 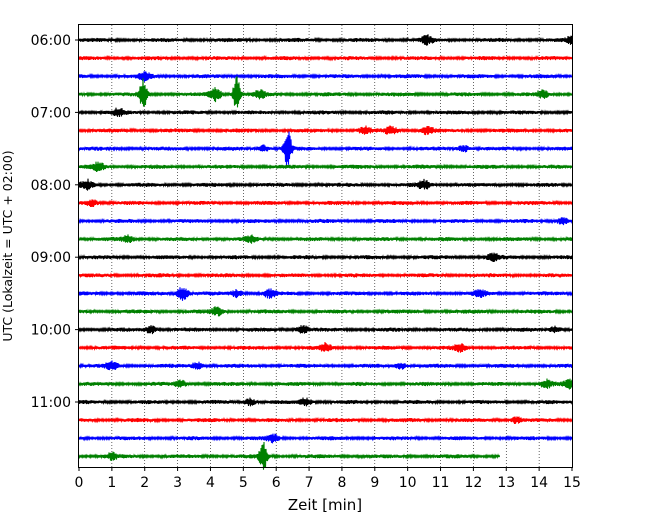 What do you see at coordinates (325, 505) in the screenshot?
I see `x-axis-label: Zeit [min]` at bounding box center [325, 505].